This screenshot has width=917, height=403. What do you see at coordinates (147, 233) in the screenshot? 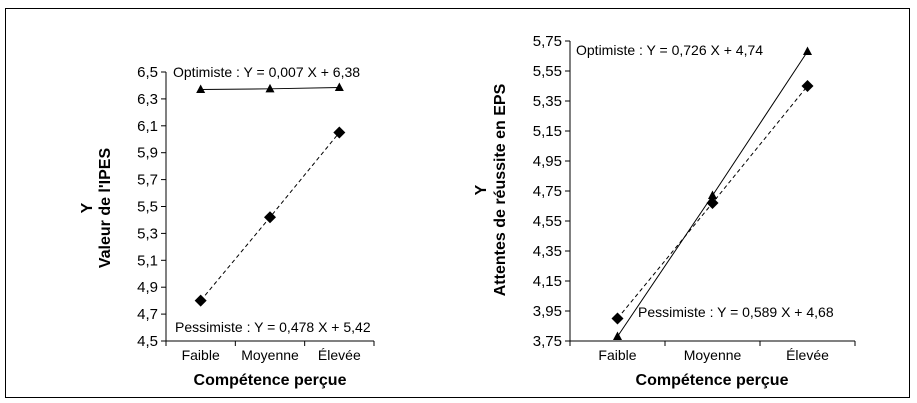
I see `left-y-tick-label: 5,3` at bounding box center [147, 233].